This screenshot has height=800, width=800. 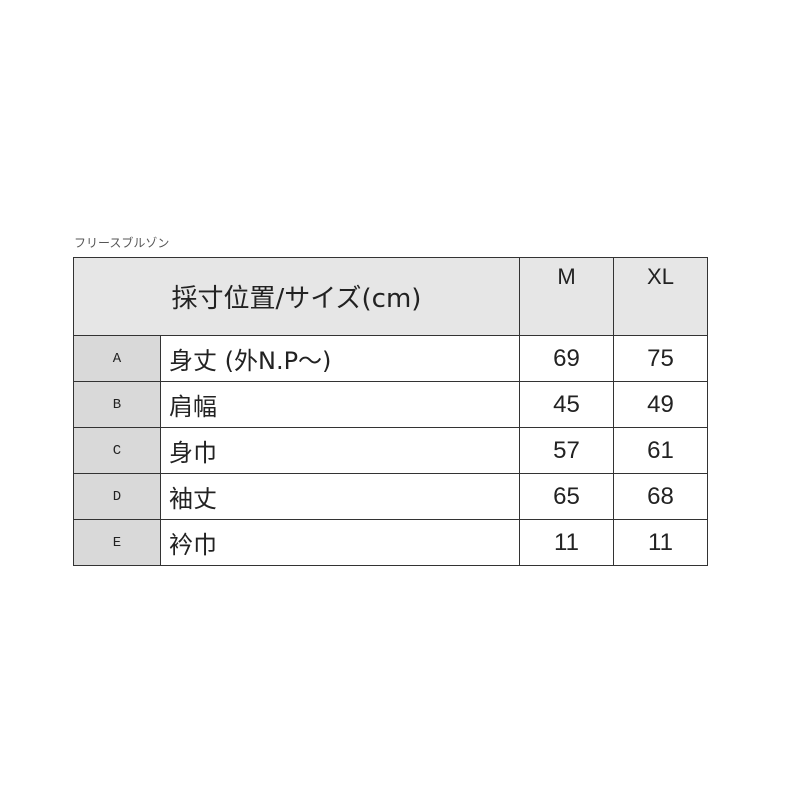 I want to click on row-letter: E, so click(x=117, y=542).